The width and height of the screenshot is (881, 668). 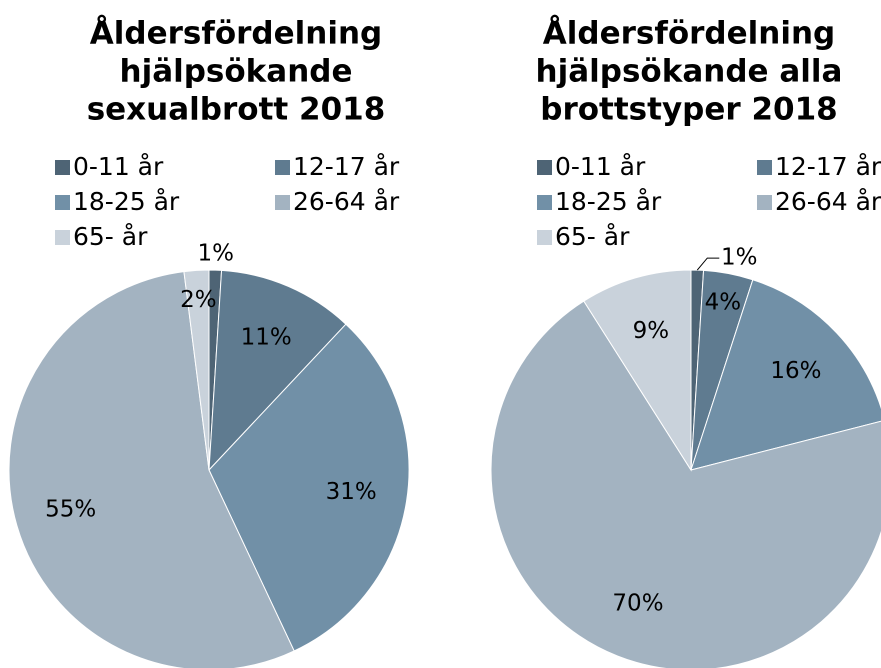 I want to click on data-label: 2%, so click(x=198, y=300).